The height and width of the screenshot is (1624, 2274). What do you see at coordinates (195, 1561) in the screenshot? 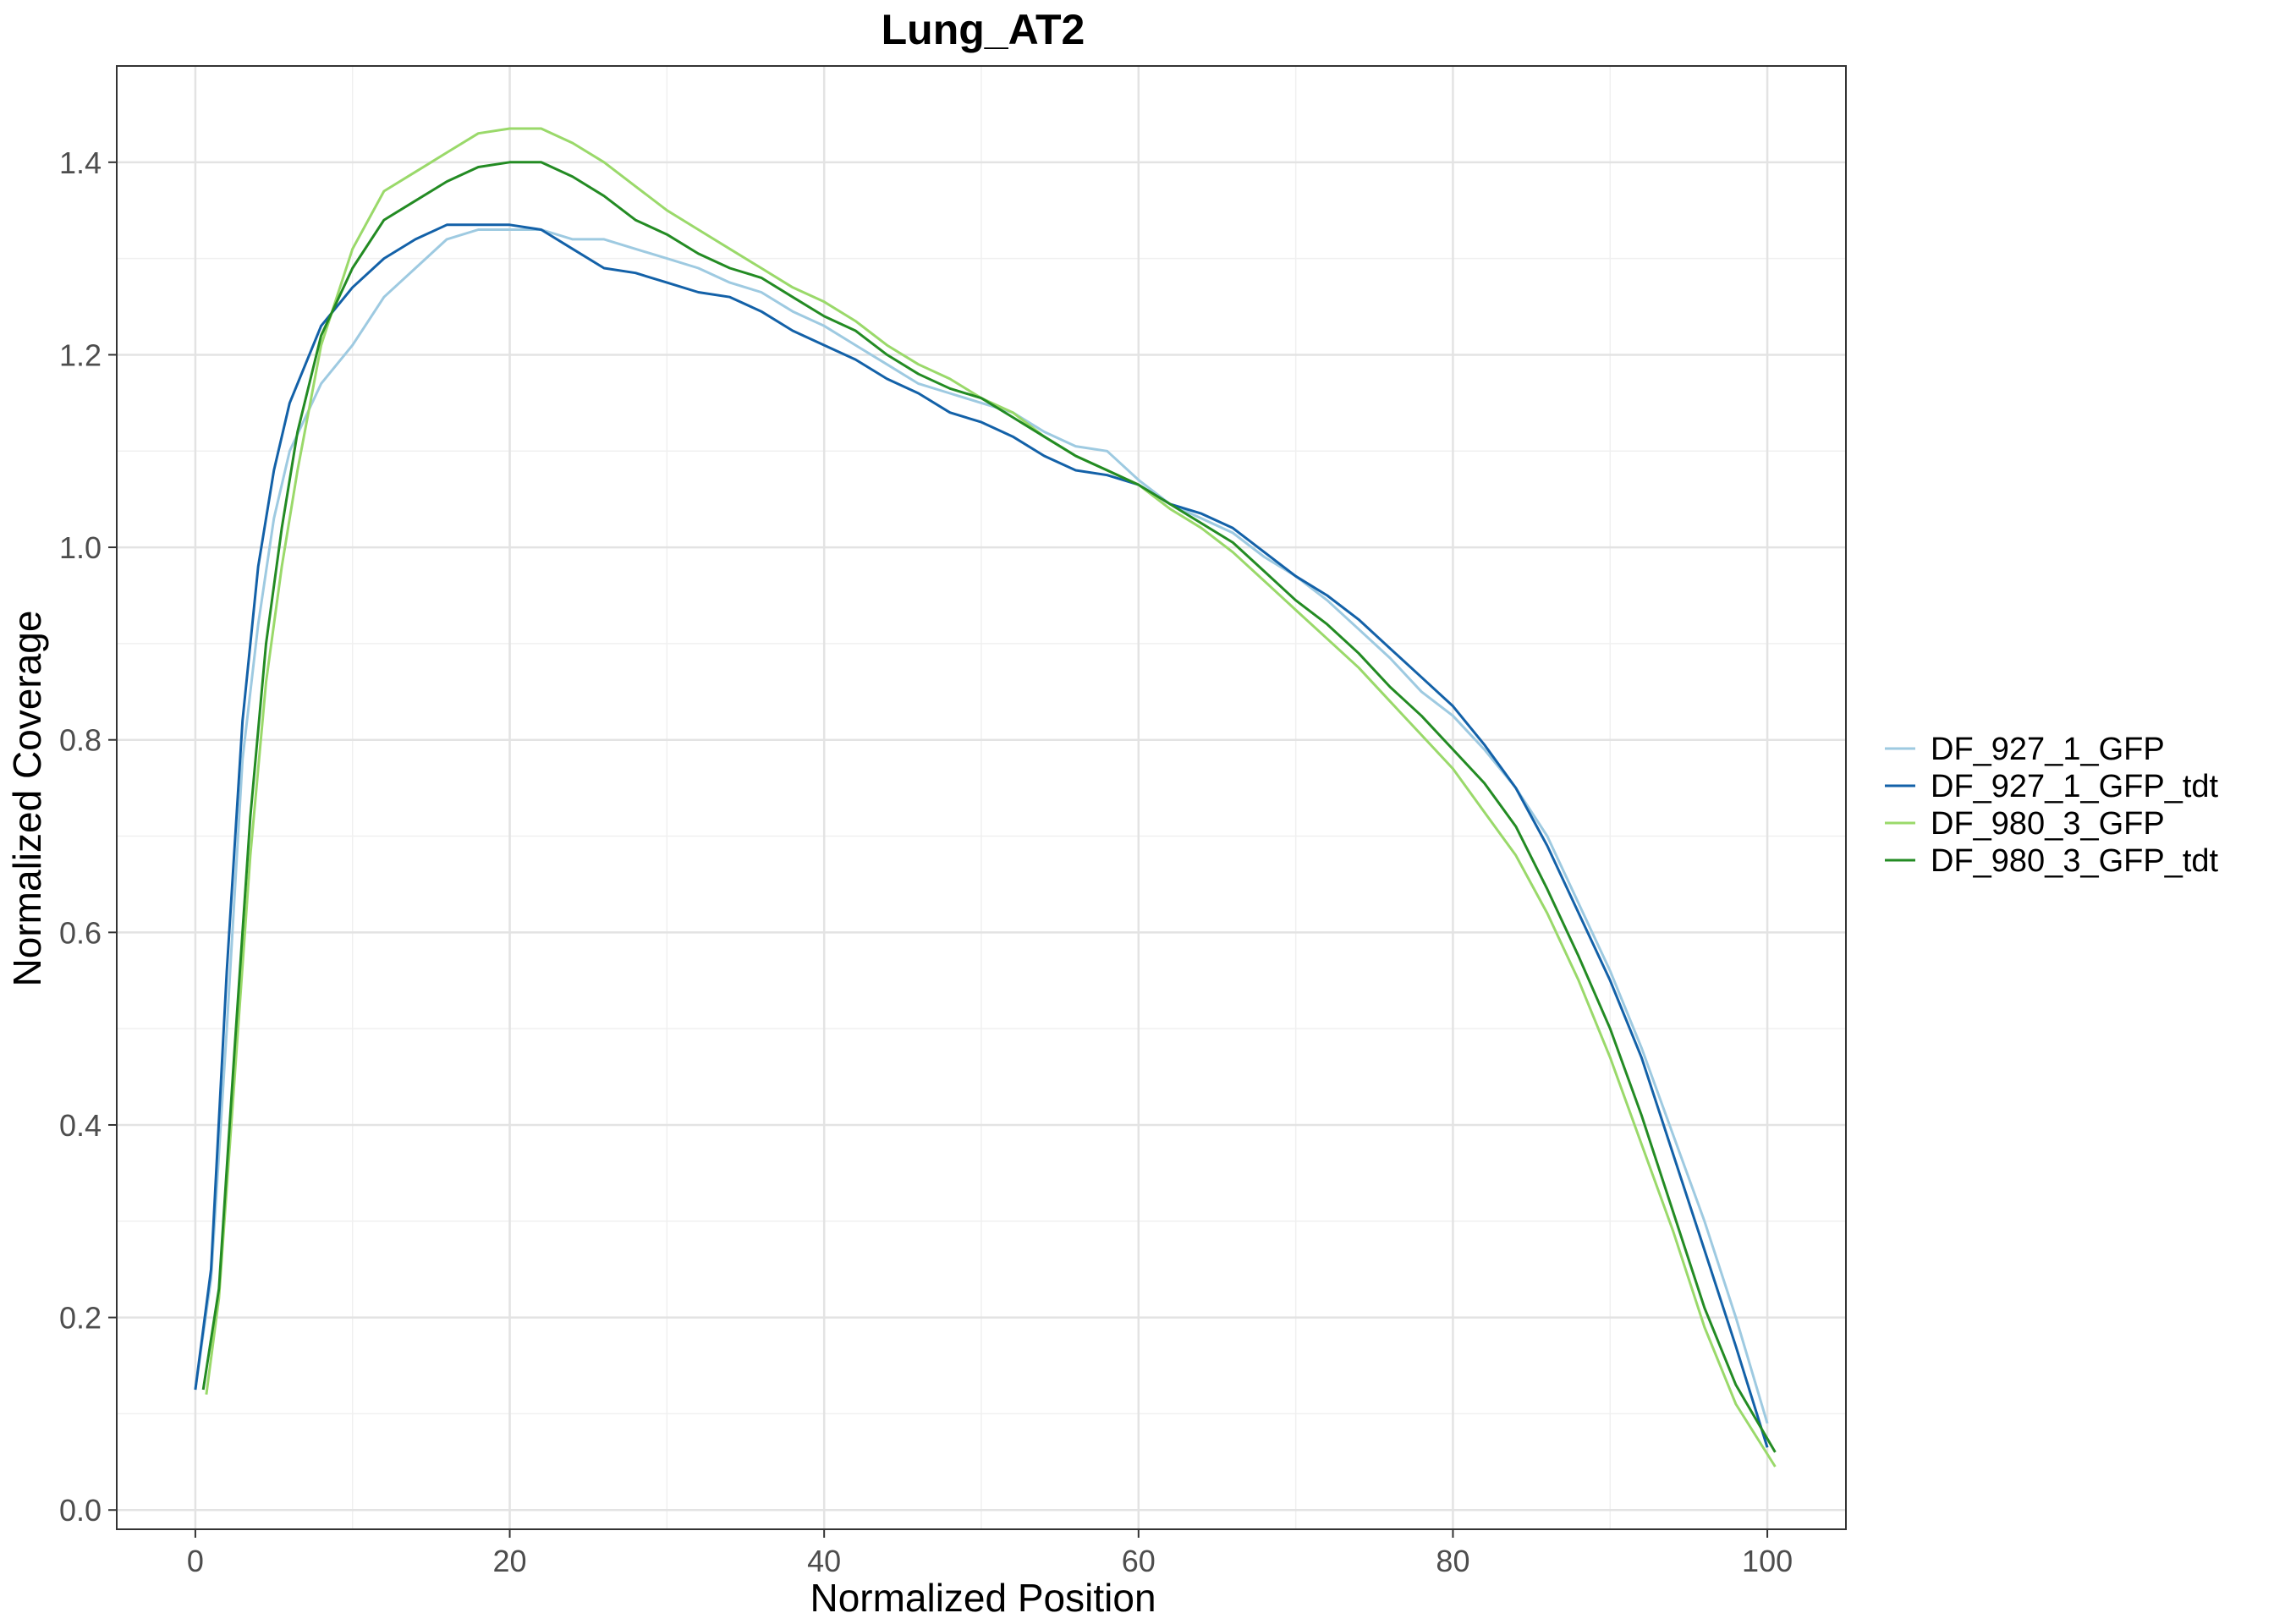
I see `x-tick-label: 0` at bounding box center [195, 1561].